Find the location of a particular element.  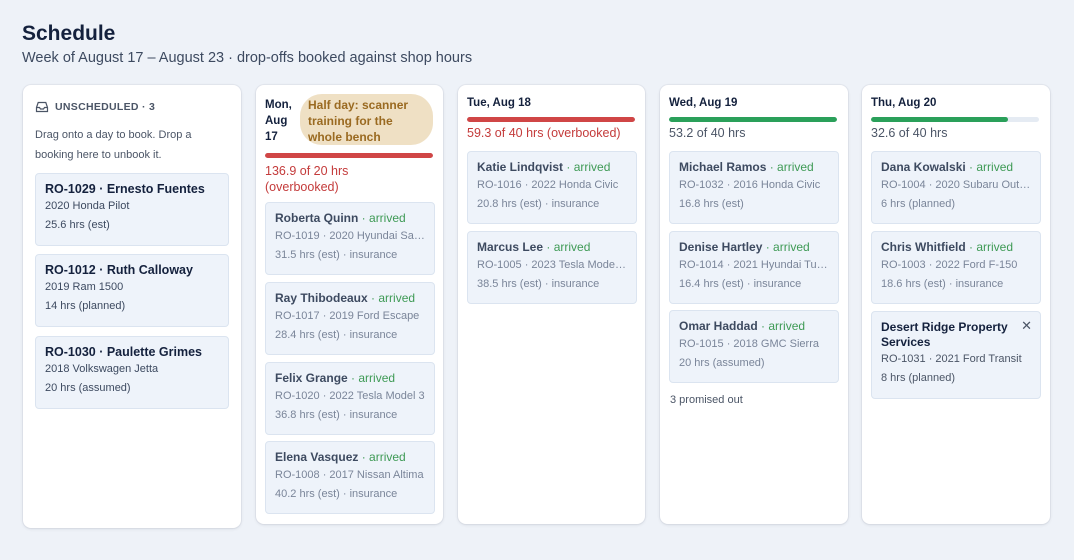

card-vehicle: 2020 Honda Pilot is located at coordinates (87, 206).